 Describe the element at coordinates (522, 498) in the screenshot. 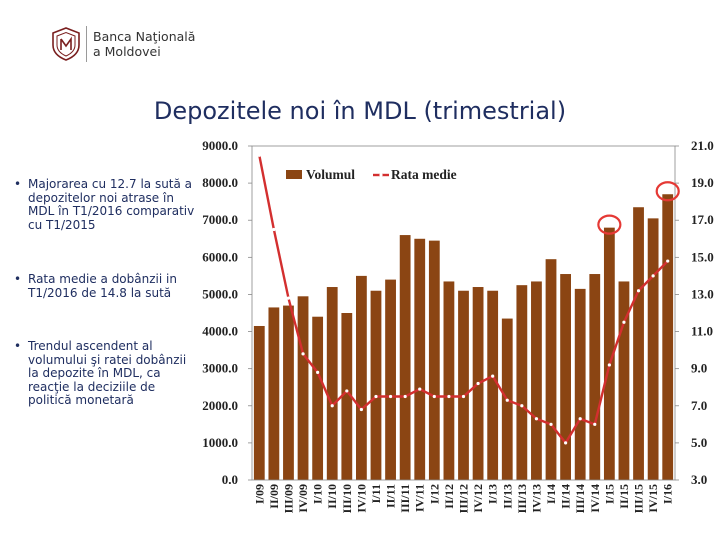

I see `x-tick-label: III/13` at that location.